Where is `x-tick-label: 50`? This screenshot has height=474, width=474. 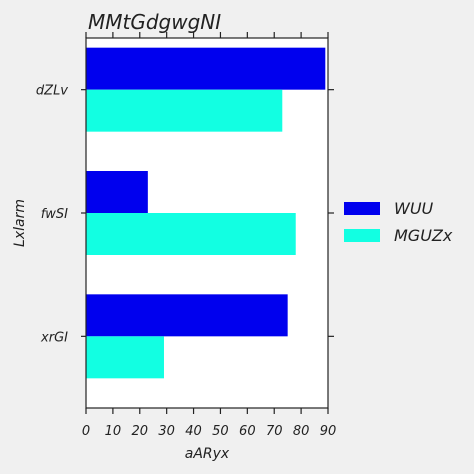
x-tick-label: 50 is located at coordinates (220, 431).